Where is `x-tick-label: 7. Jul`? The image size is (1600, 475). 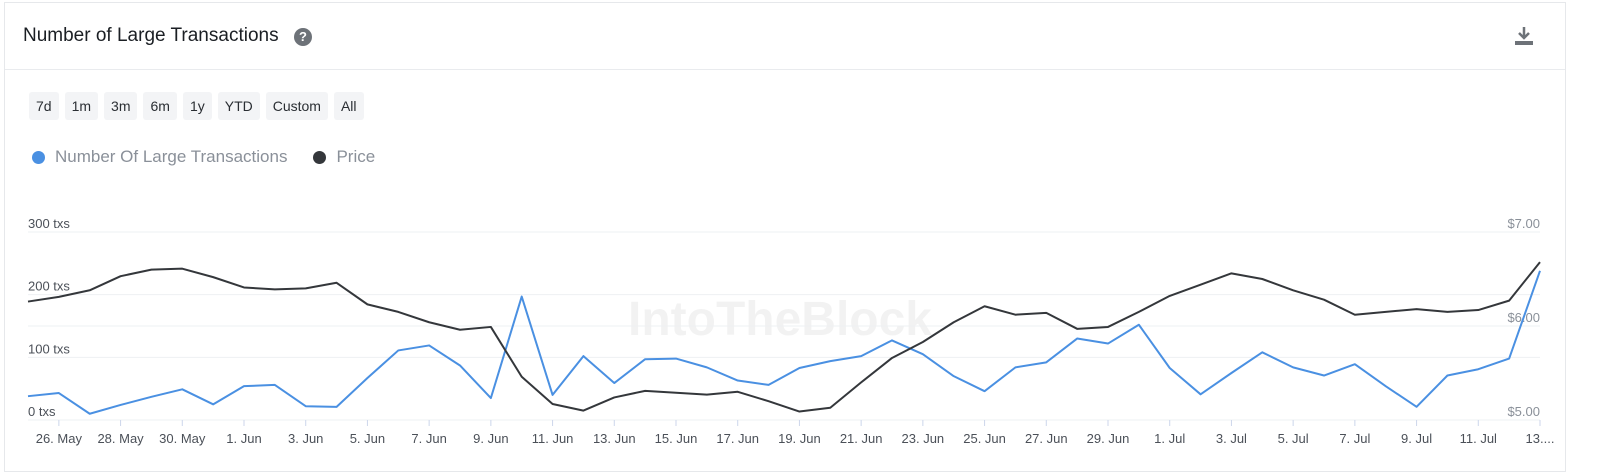
x-tick-label: 7. Jul is located at coordinates (1354, 438).